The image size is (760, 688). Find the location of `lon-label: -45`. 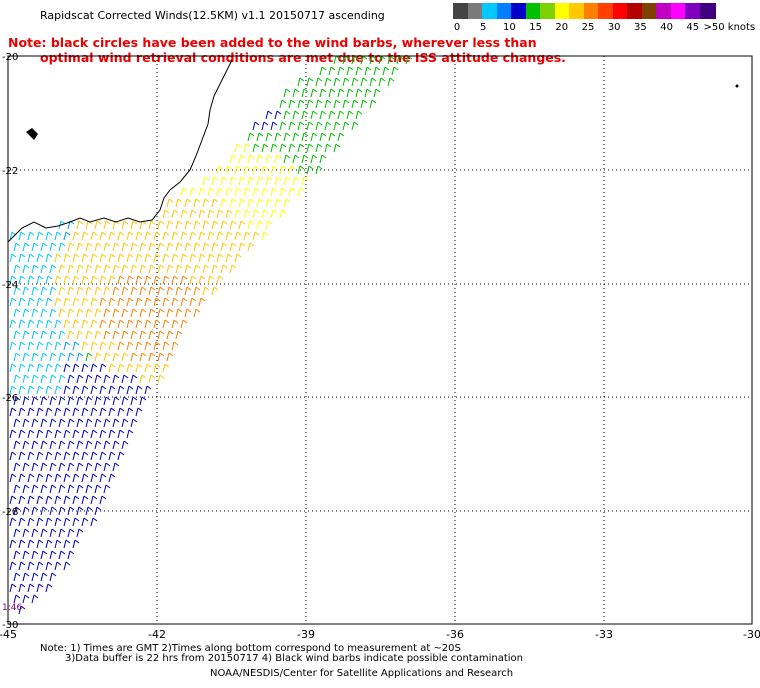

lon-label: -45 is located at coordinates (8, 634).